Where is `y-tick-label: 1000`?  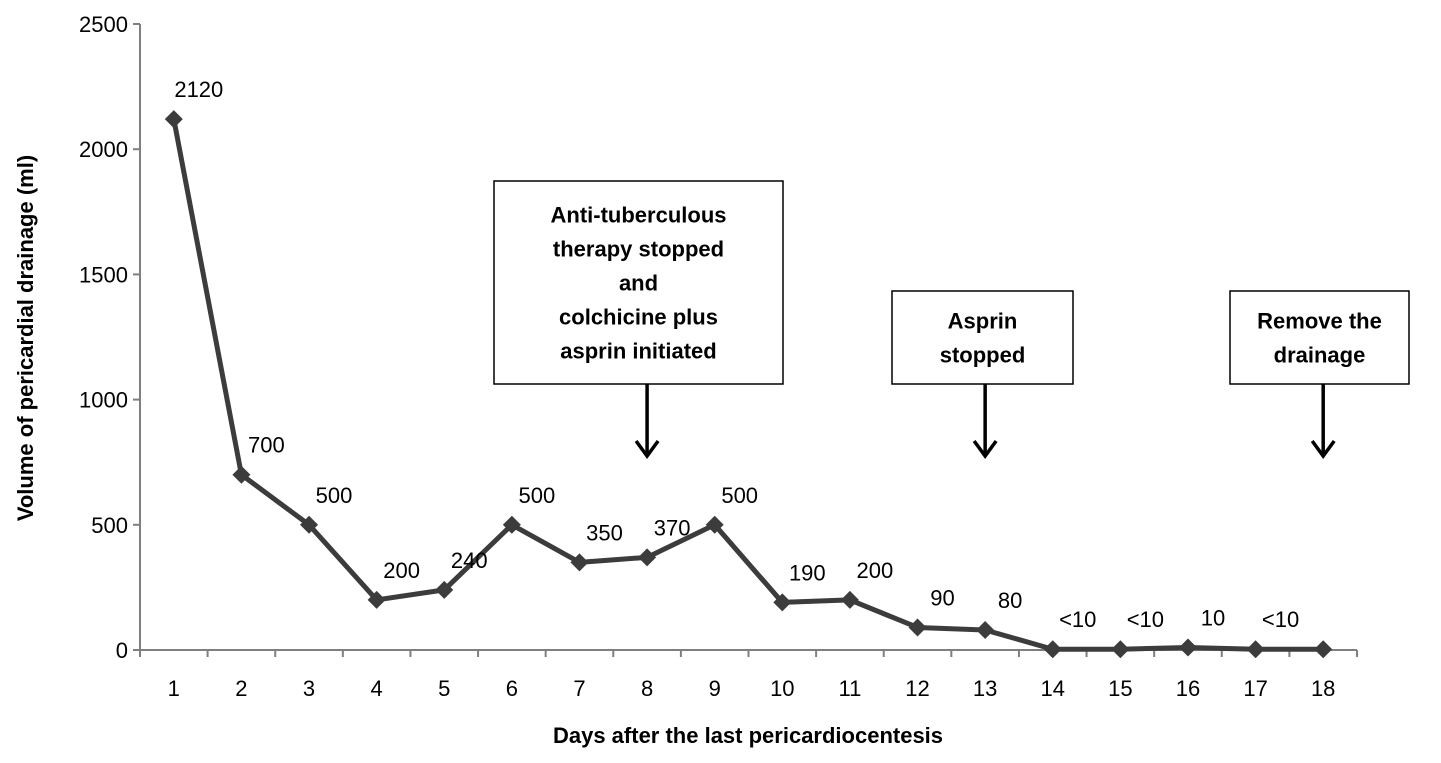 y-tick-label: 1000 is located at coordinates (103, 400).